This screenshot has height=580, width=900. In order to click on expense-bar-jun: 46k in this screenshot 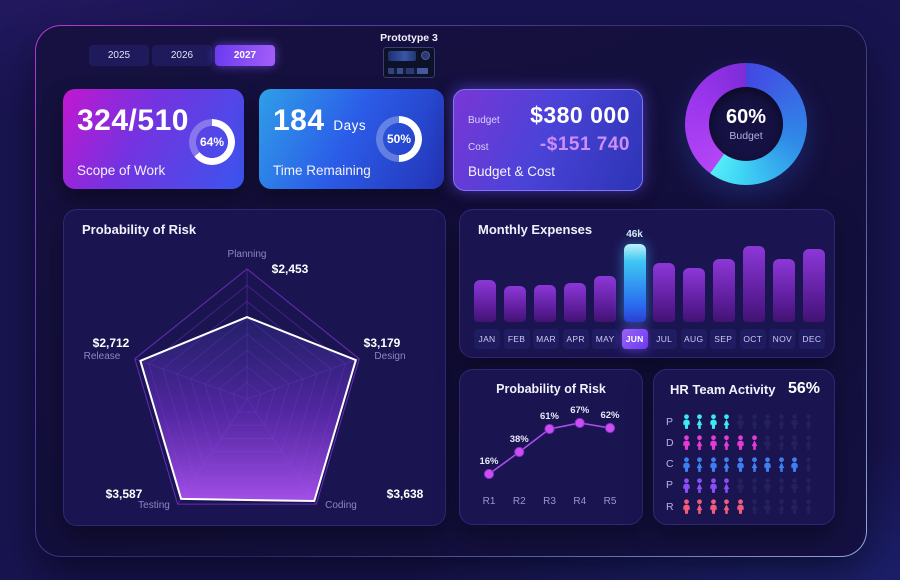, I will do `click(634, 275)`.